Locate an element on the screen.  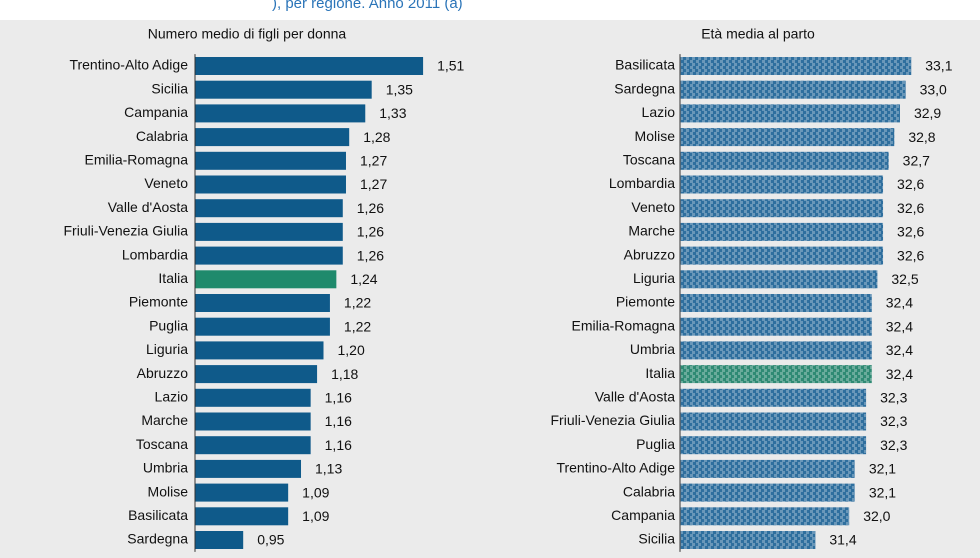
category-label: Abruzzo is located at coordinates (650, 254).